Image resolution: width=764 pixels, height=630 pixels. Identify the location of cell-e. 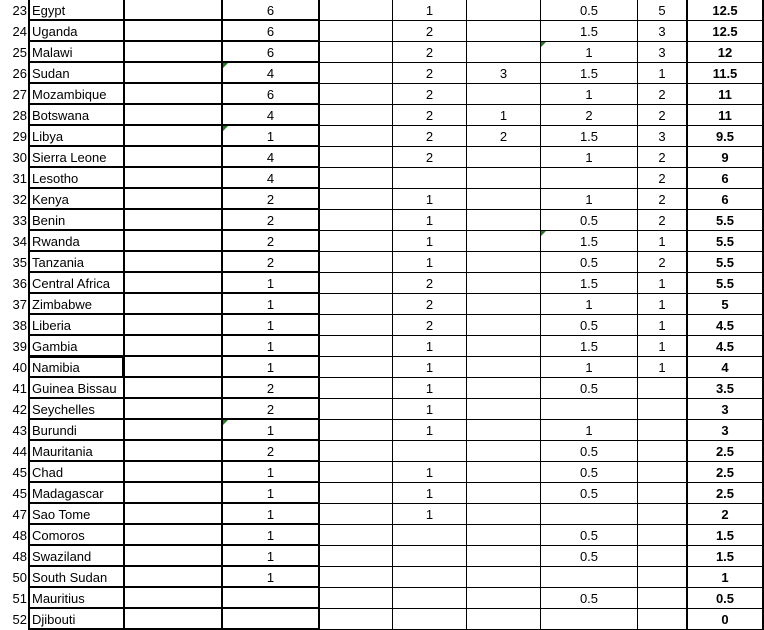
(588, 409).